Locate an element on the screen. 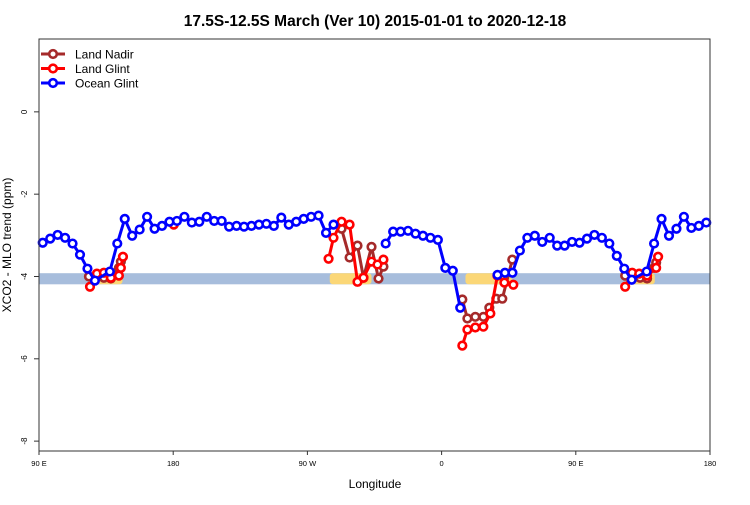  legend-item-land-glint: Land Glint is located at coordinates (85, 69).